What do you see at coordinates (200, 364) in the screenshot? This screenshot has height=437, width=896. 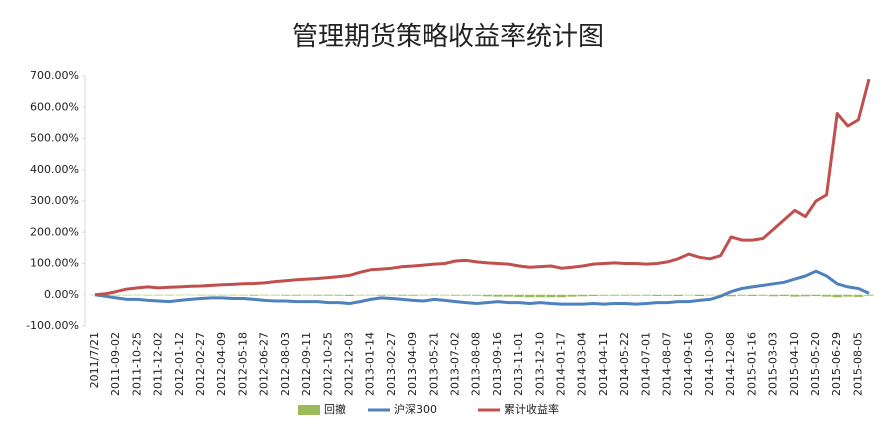 I see `x-tick-label: 2012-02-27` at bounding box center [200, 364].